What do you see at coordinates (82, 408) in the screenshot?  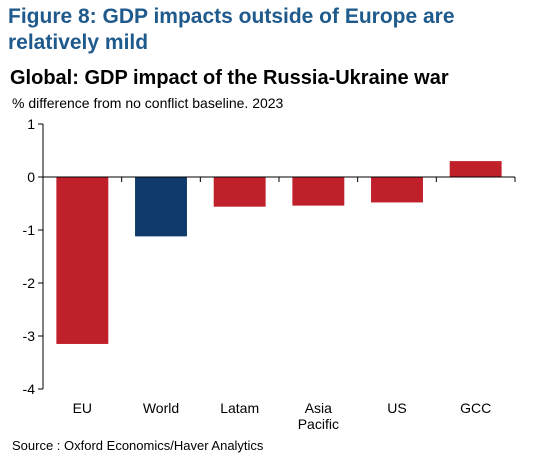 I see `x-category-label: EU` at bounding box center [82, 408].